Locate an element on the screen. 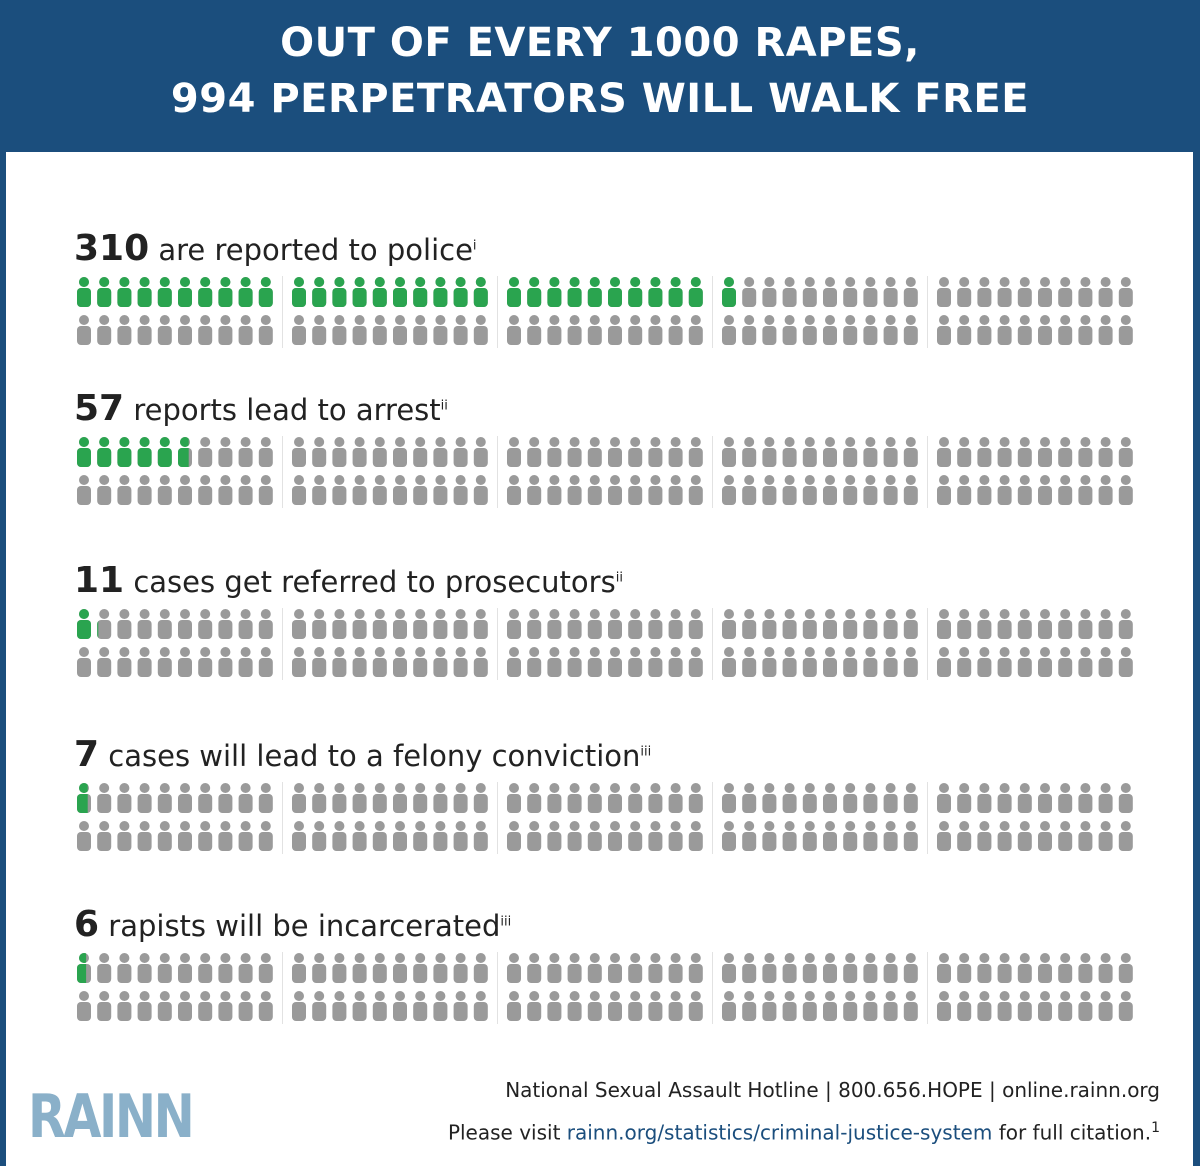 The image size is (1200, 1166). citation-prefix: Please visit is located at coordinates (507, 1132).